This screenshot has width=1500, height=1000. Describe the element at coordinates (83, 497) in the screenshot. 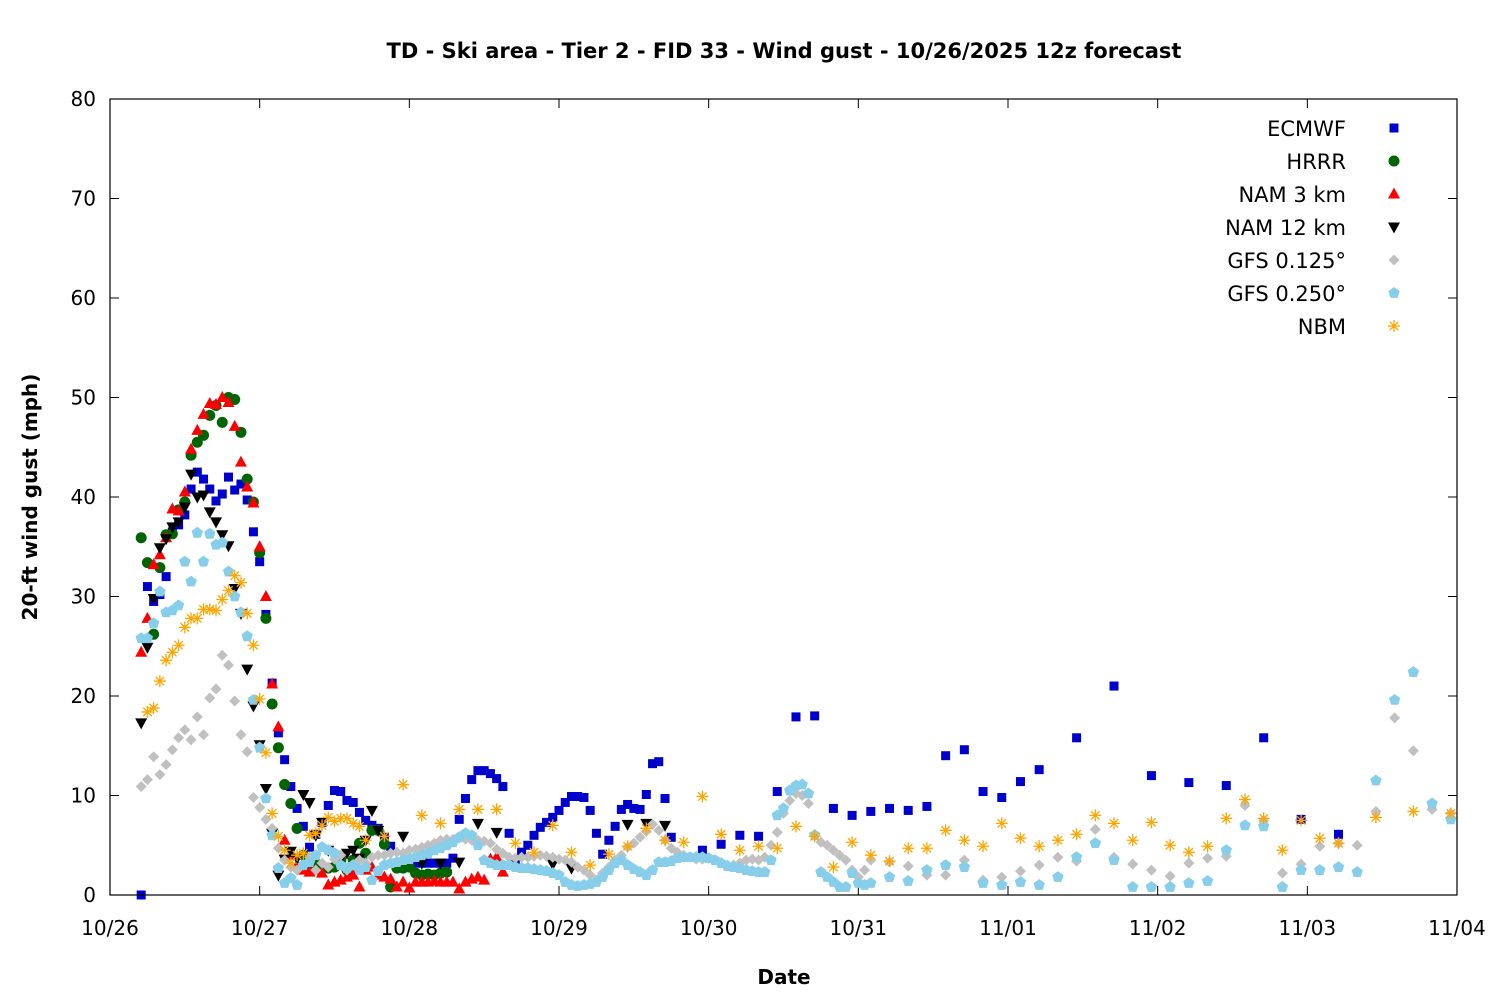

I see `y-tick-label: 40` at that location.